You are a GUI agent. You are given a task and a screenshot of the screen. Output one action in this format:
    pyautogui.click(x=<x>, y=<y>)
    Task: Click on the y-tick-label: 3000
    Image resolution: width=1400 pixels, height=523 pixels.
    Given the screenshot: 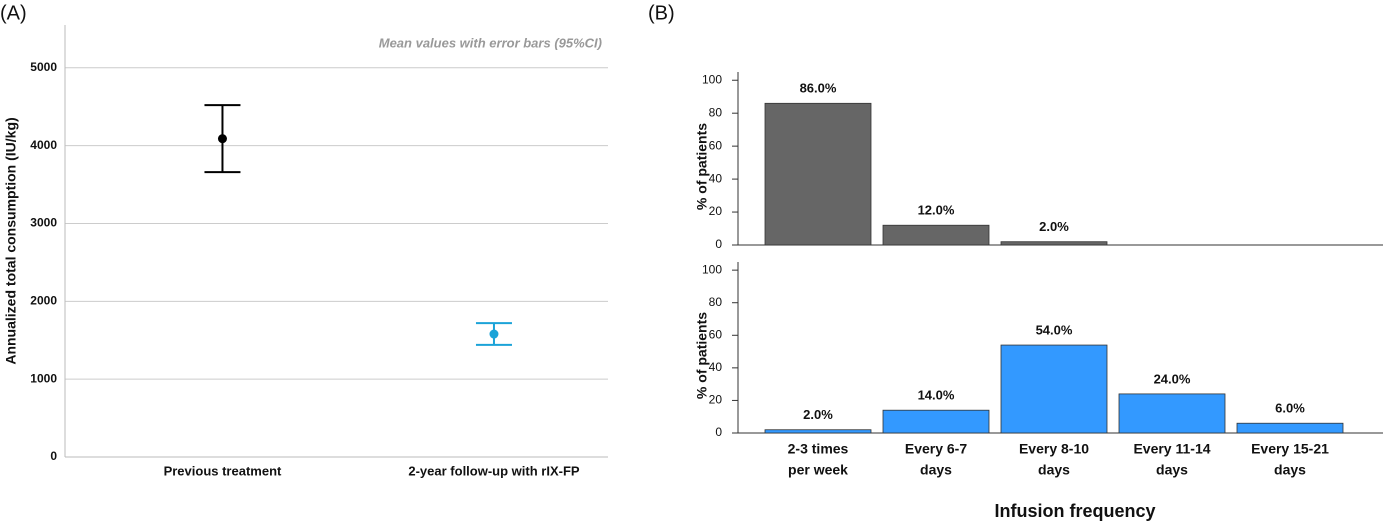 What is the action you would take?
    pyautogui.click(x=43, y=223)
    